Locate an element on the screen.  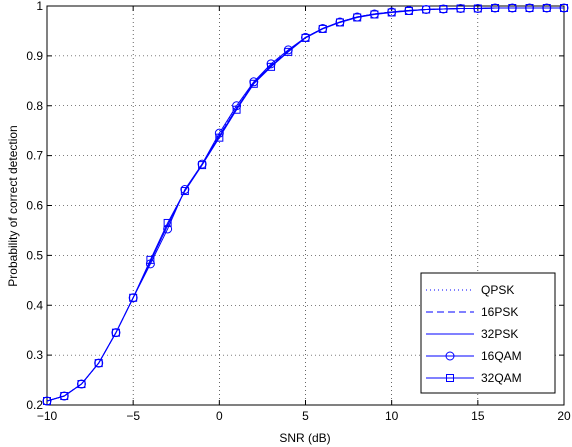
legend-label-32qam: 32QAM is located at coordinates (501, 378).